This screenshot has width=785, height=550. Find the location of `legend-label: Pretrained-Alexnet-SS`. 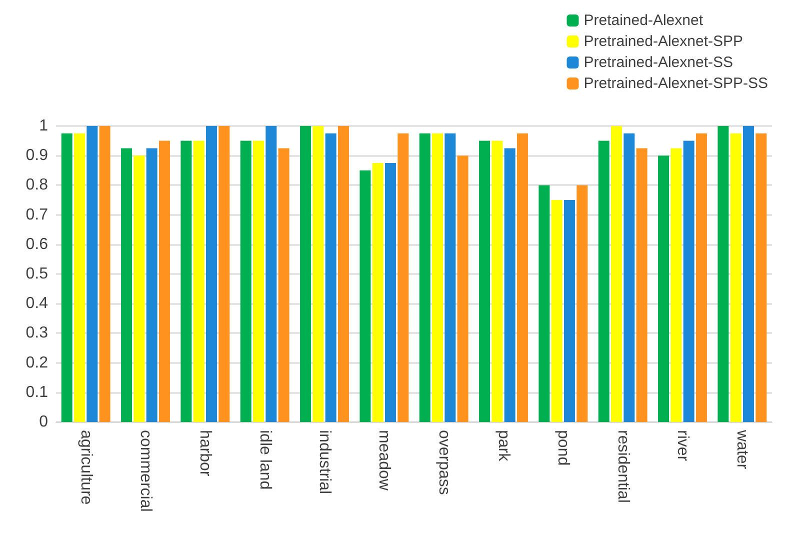

legend-label: Pretrained-Alexnet-SS is located at coordinates (658, 62).